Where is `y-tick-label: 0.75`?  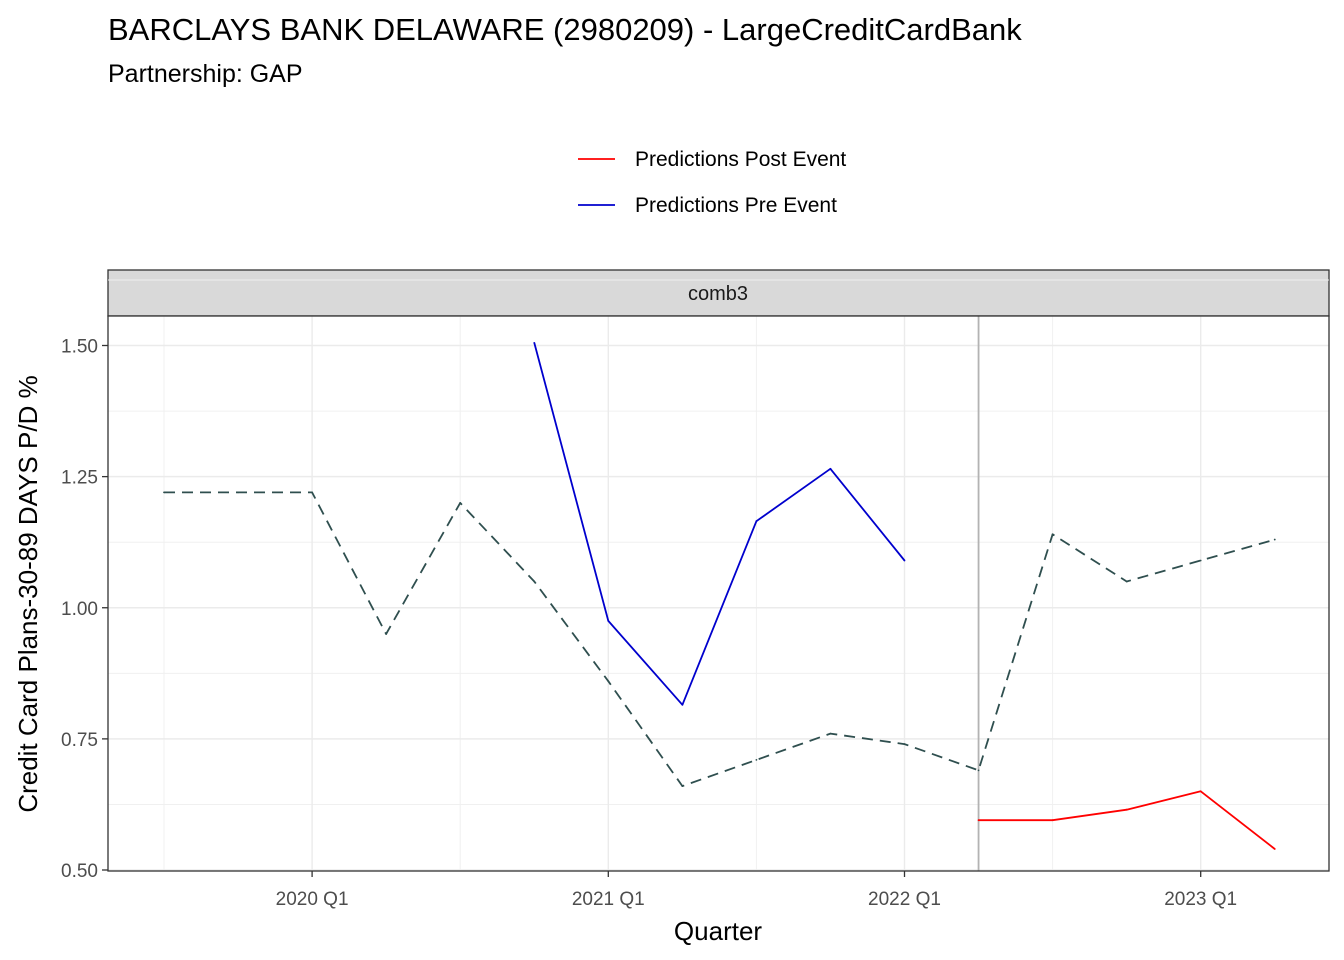
y-tick-label: 0.75 is located at coordinates (79, 740).